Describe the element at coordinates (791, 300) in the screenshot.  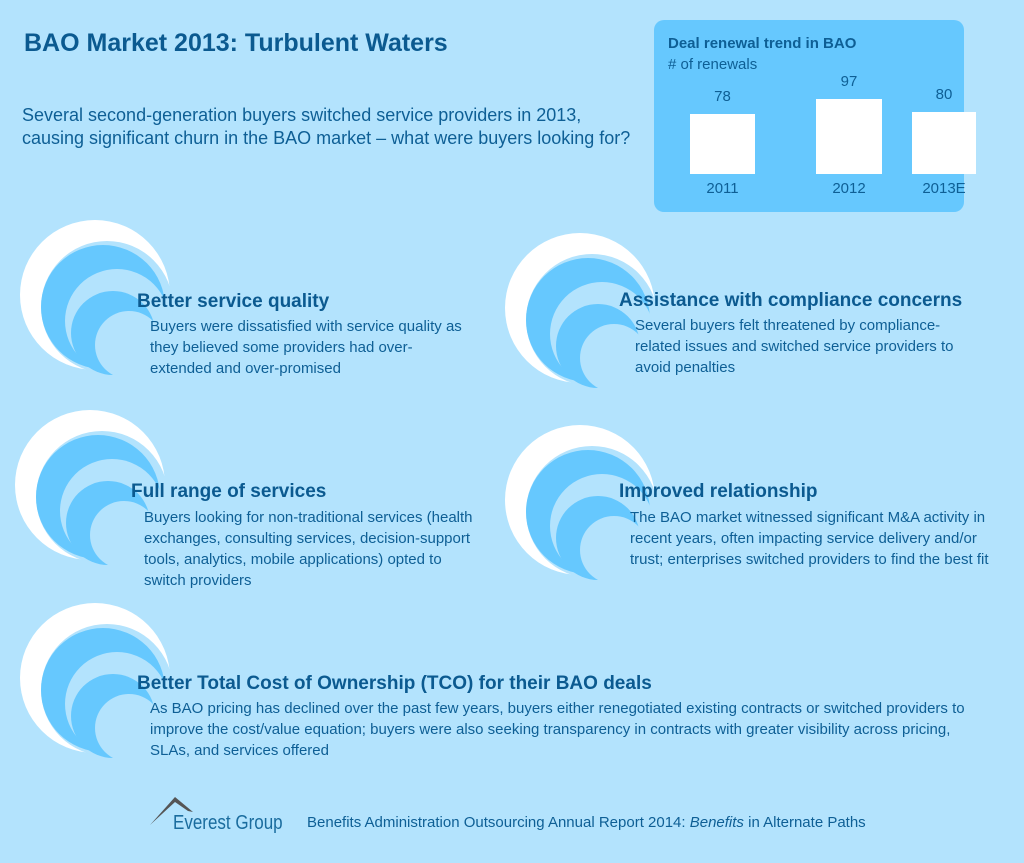
I see `reason-heading: Assistance with compliance concerns` at that location.